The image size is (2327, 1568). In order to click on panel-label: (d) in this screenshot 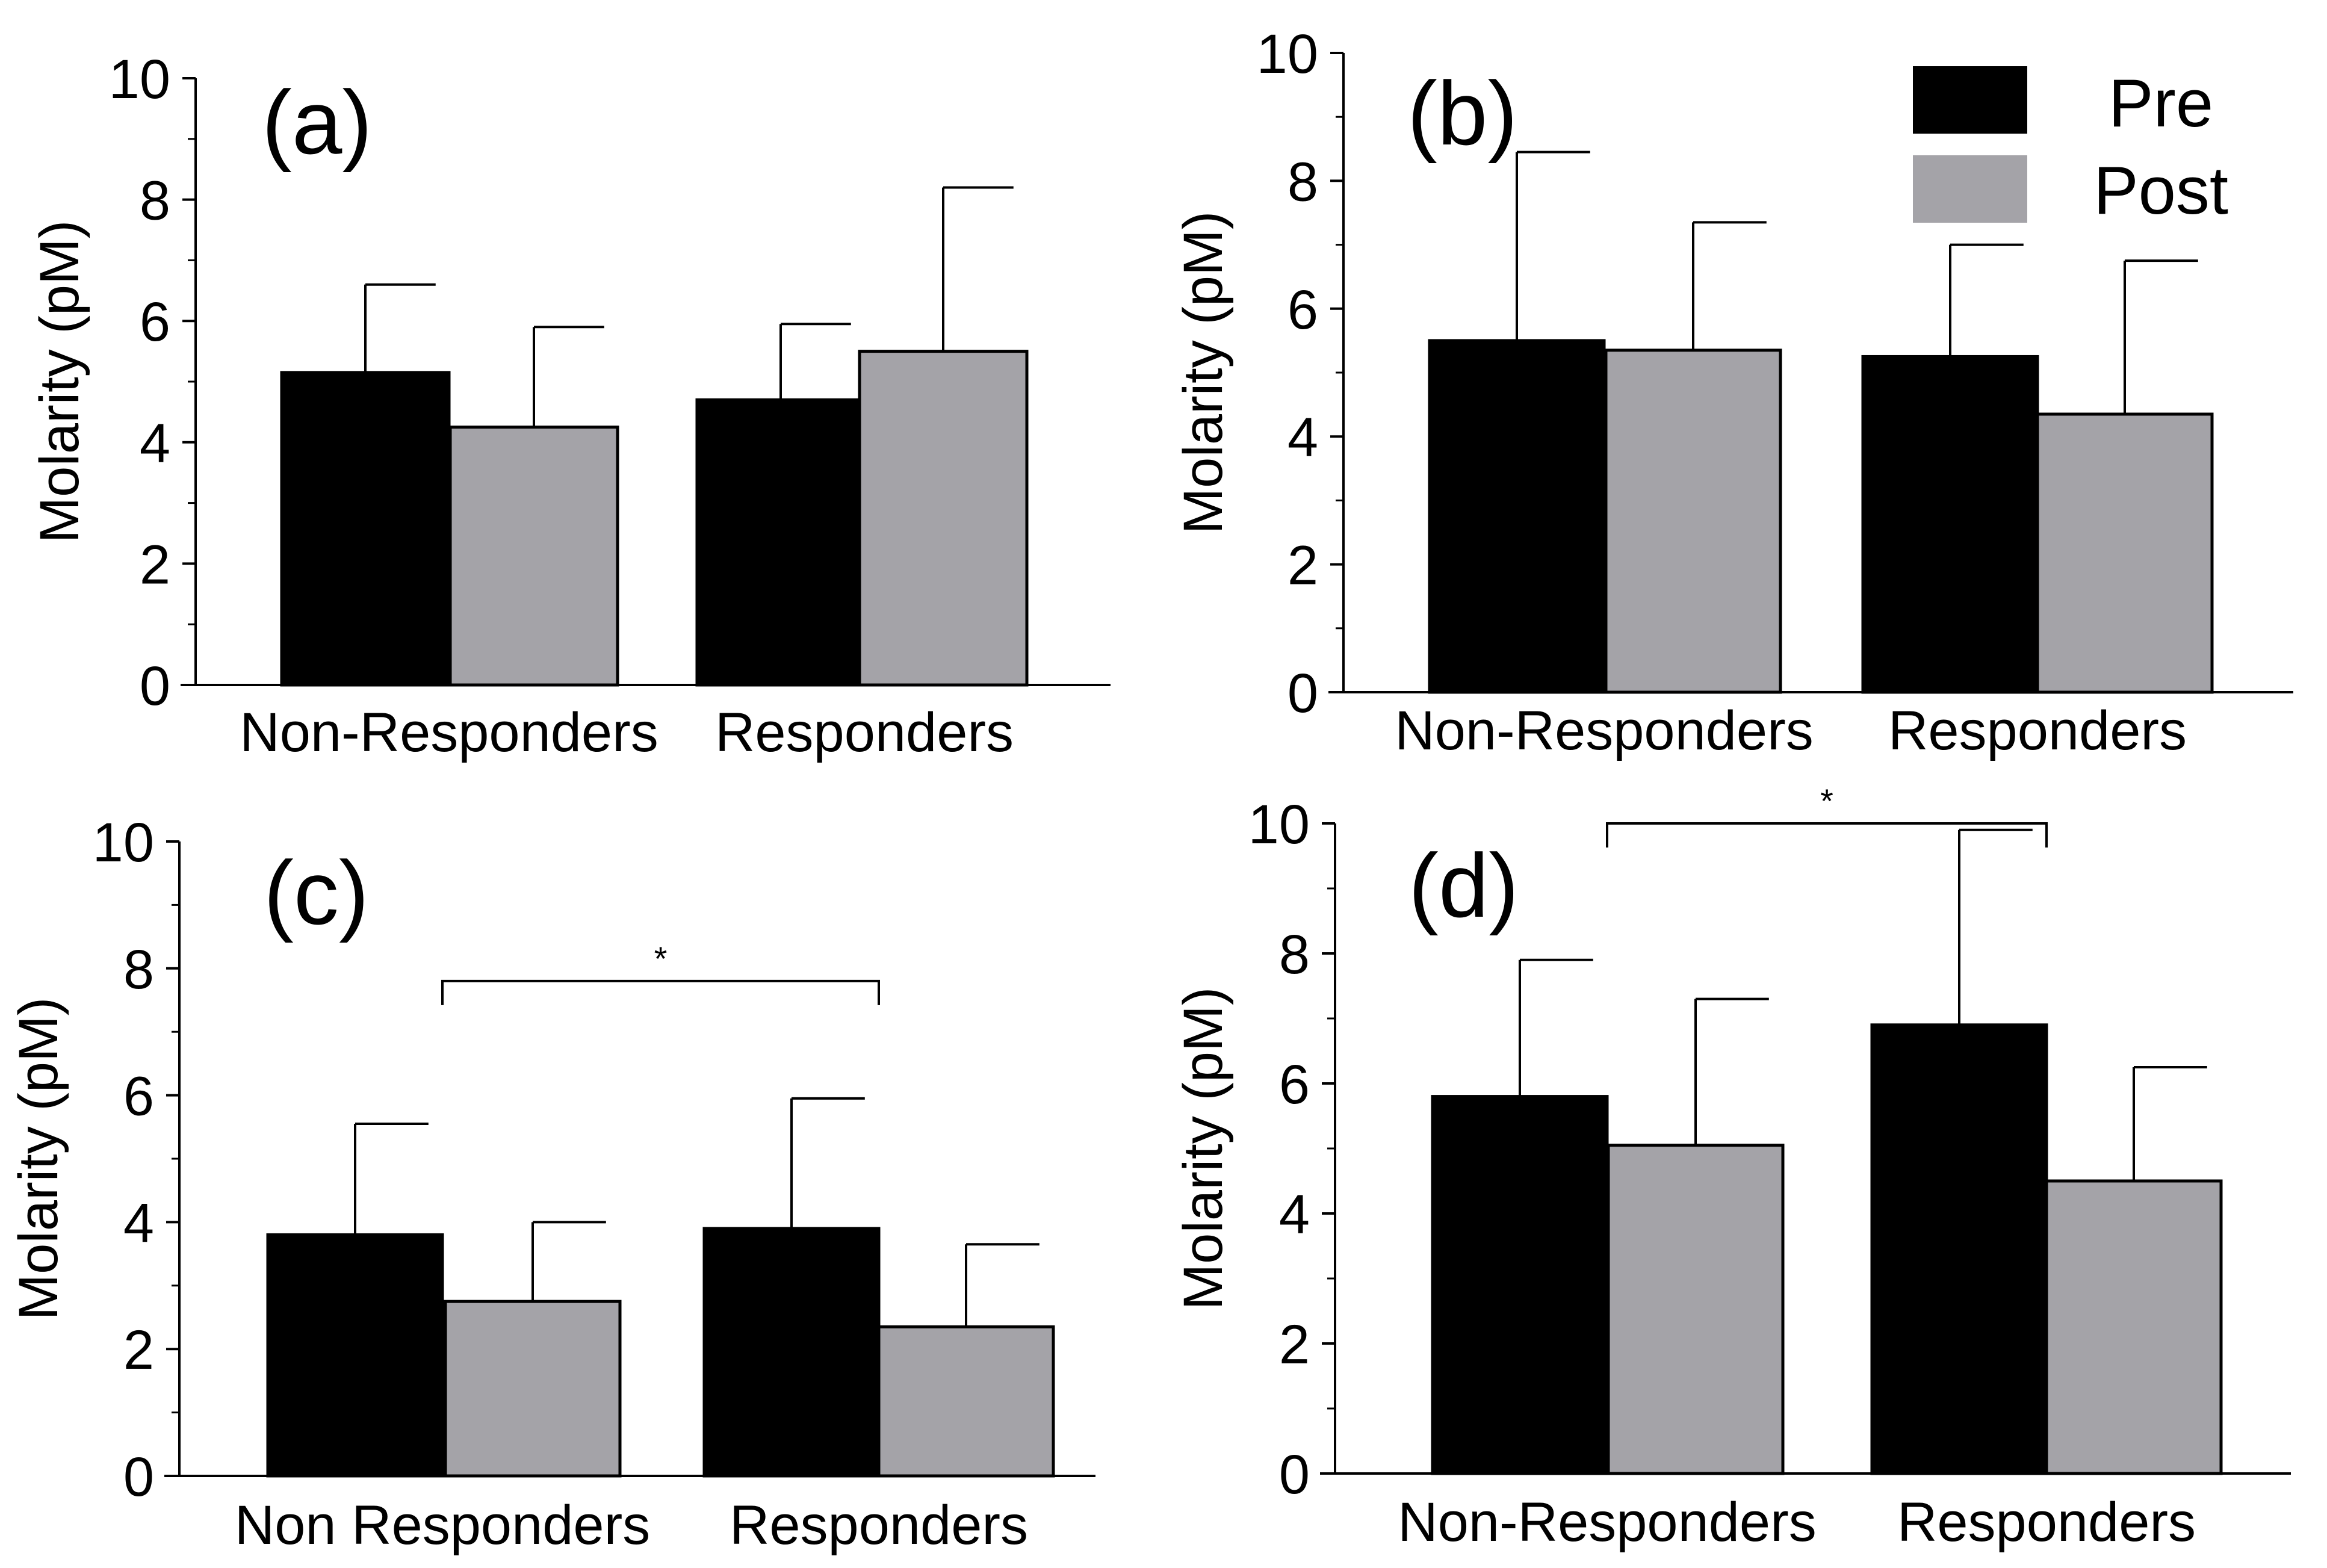, I will do `click(1463, 885)`.